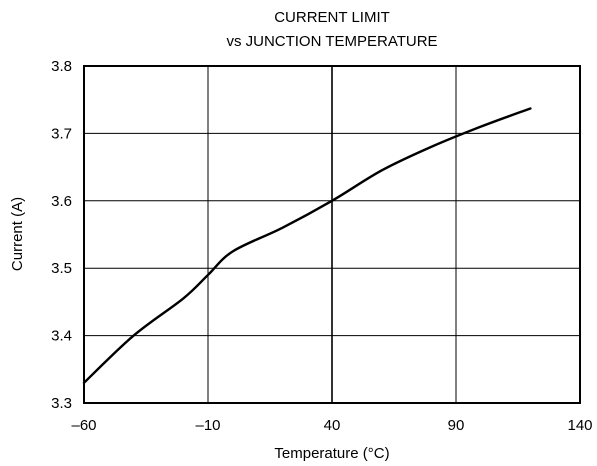  What do you see at coordinates (61, 268) in the screenshot?
I see `y-tick-label: 3.5` at bounding box center [61, 268].